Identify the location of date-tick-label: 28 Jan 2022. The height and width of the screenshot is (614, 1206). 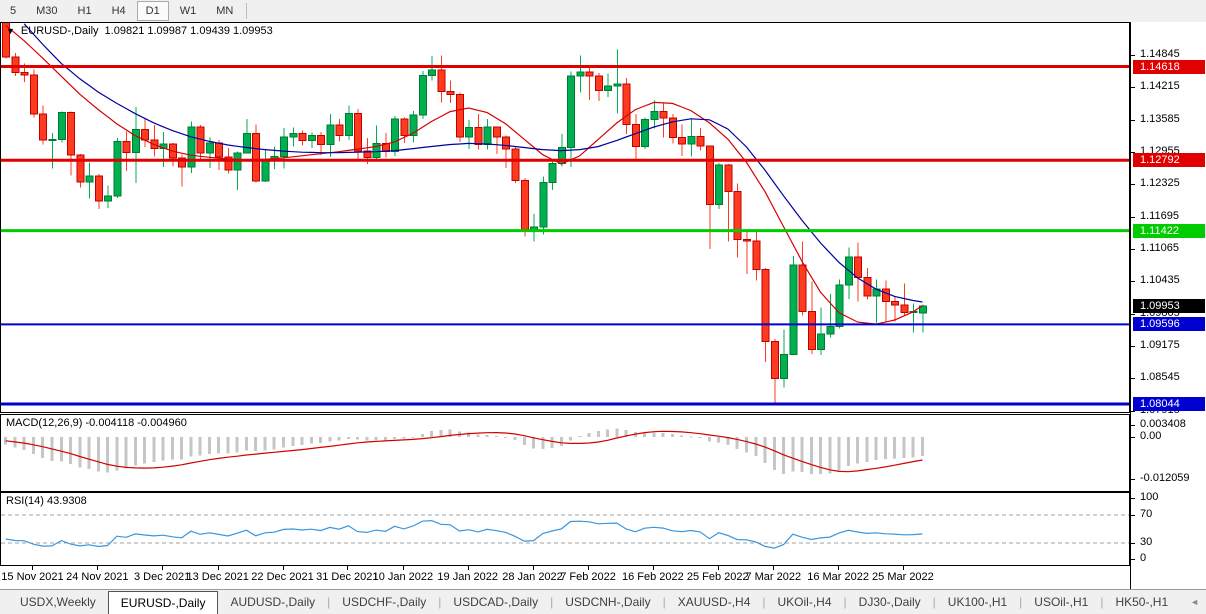
(532, 577).